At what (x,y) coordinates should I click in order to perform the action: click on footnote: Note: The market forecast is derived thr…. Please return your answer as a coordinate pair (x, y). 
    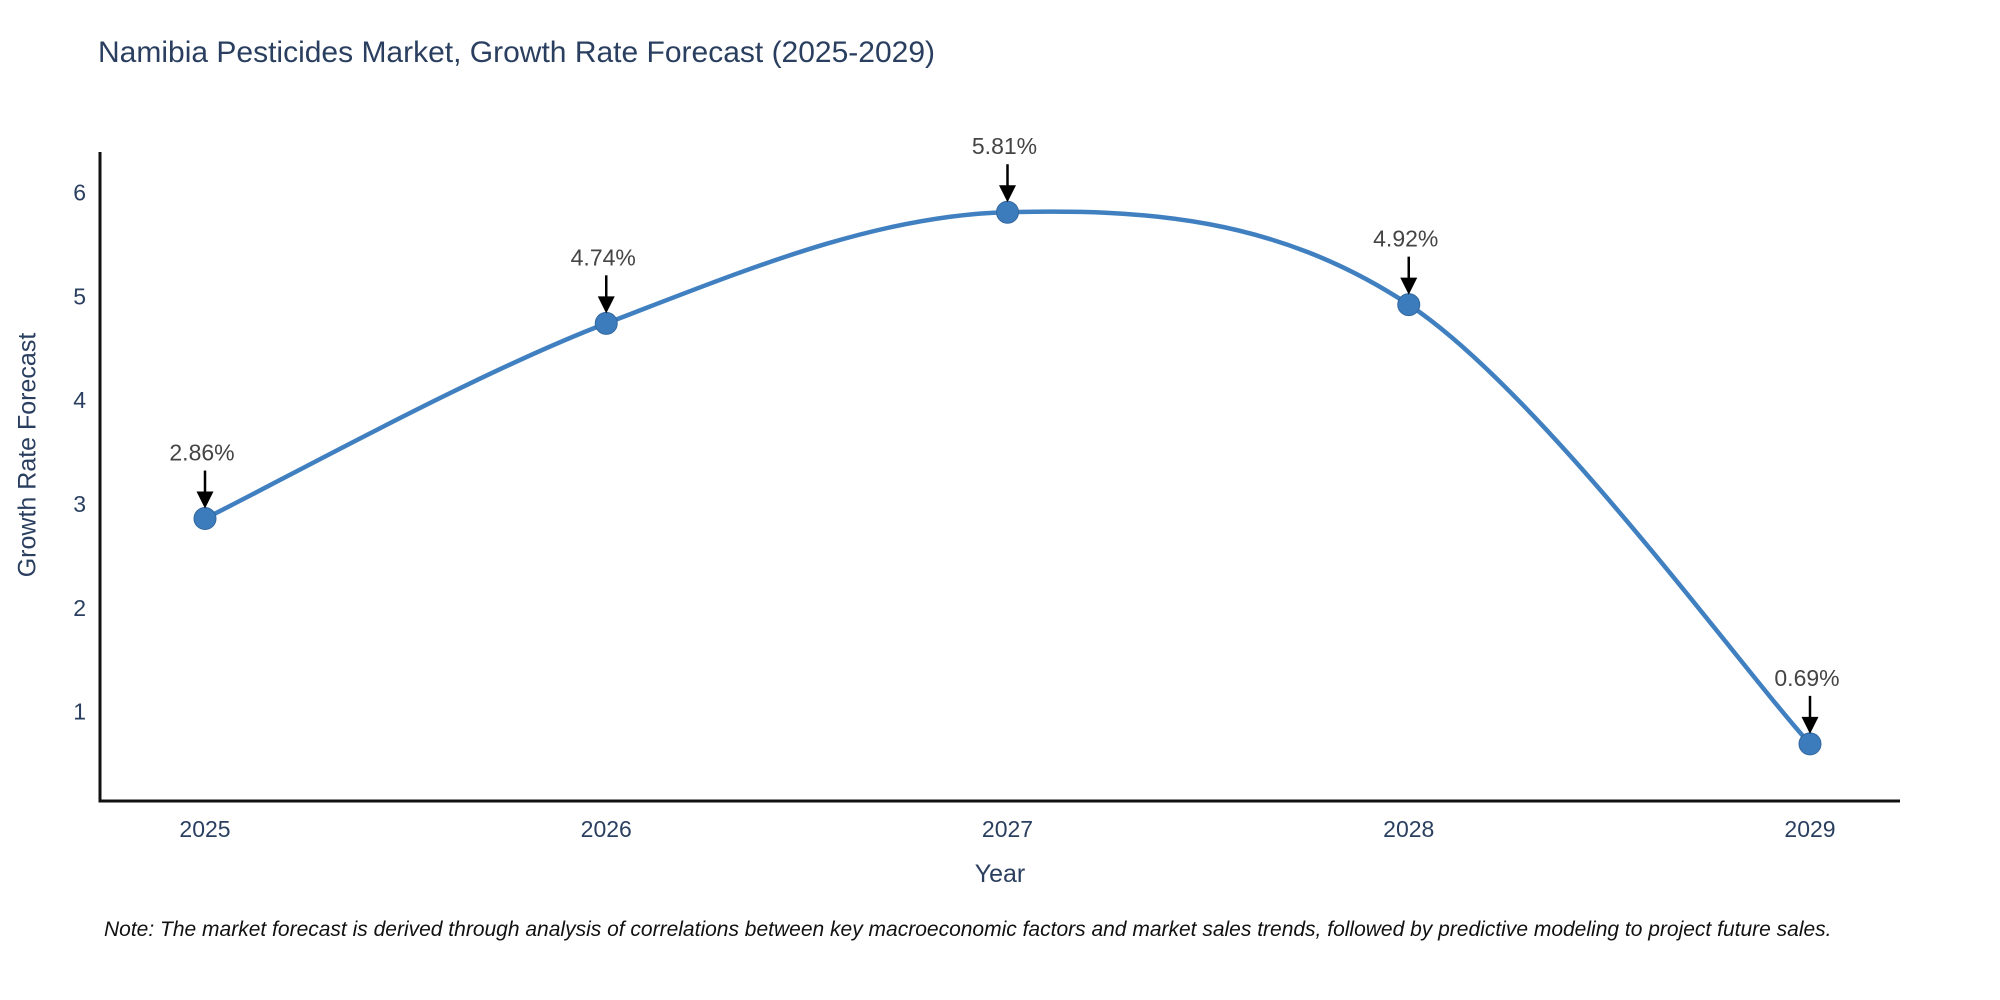
    Looking at the image, I should click on (968, 929).